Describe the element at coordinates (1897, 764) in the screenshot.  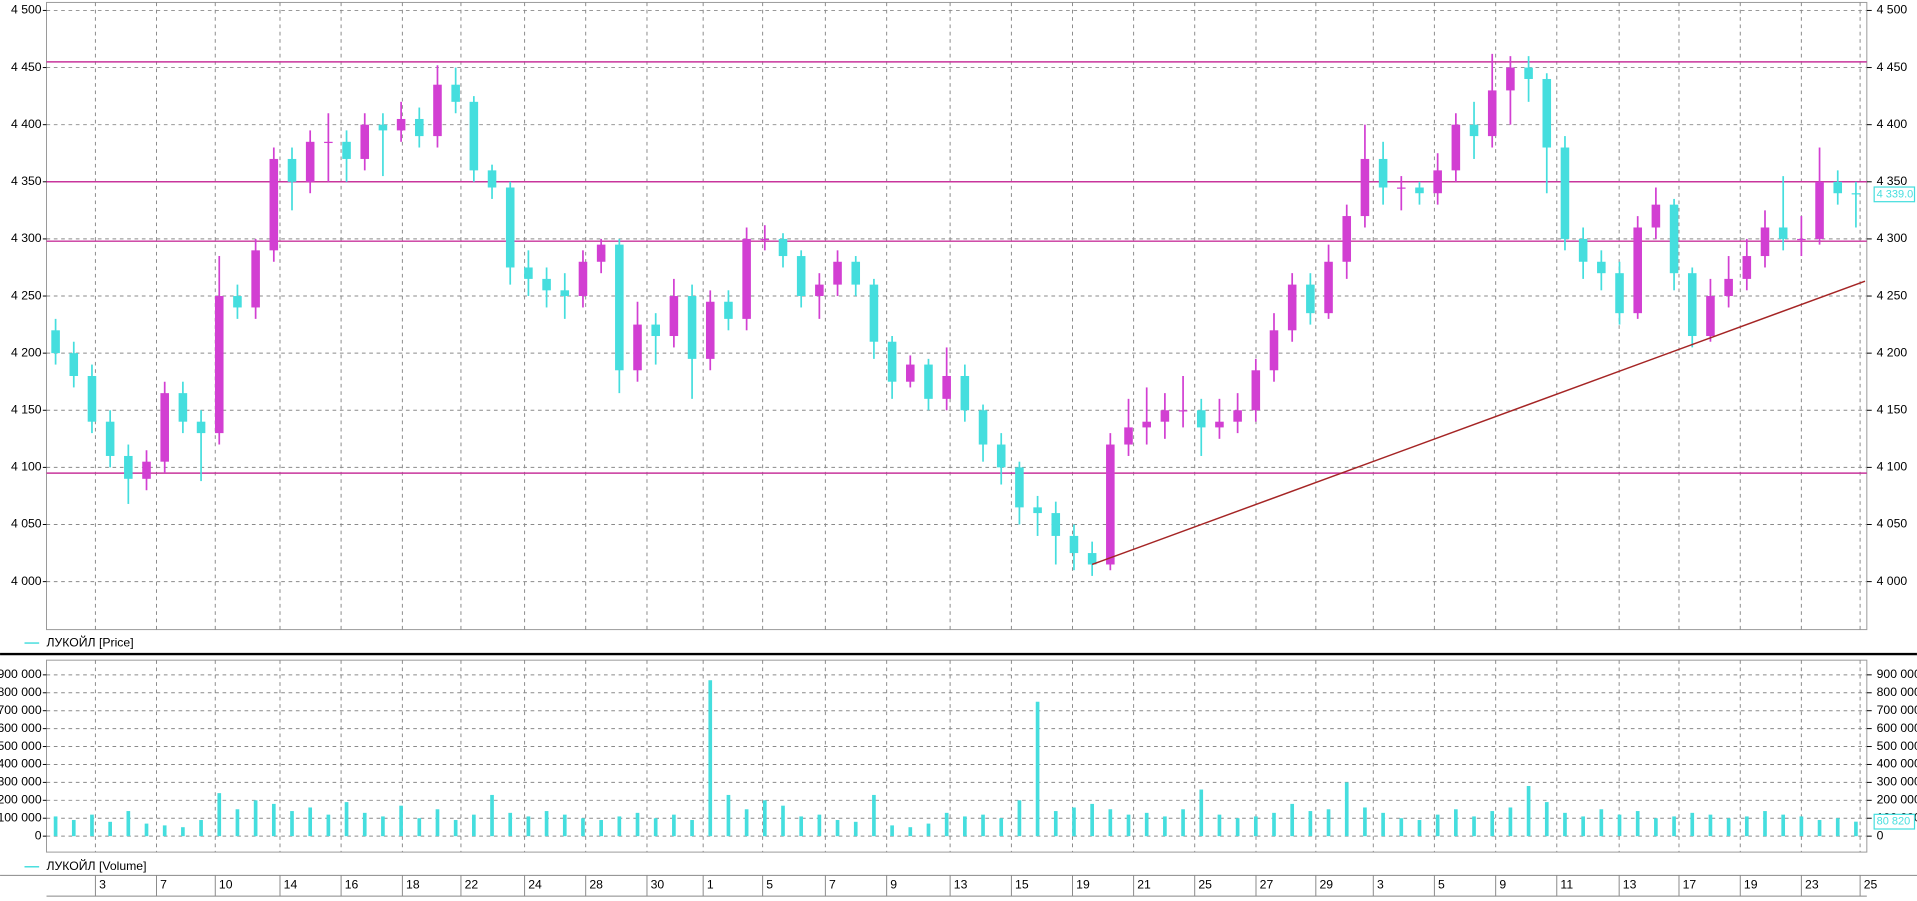
I see `y-tick-label-right: 400 000` at that location.